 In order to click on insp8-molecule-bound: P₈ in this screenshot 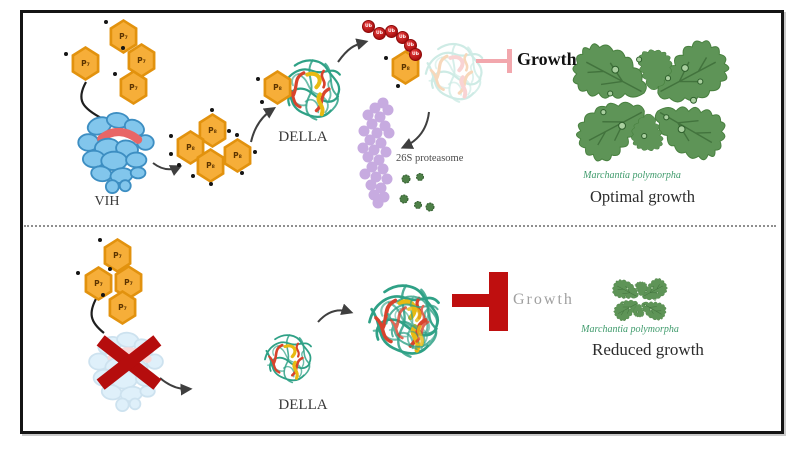, I will do `click(274, 87)`.